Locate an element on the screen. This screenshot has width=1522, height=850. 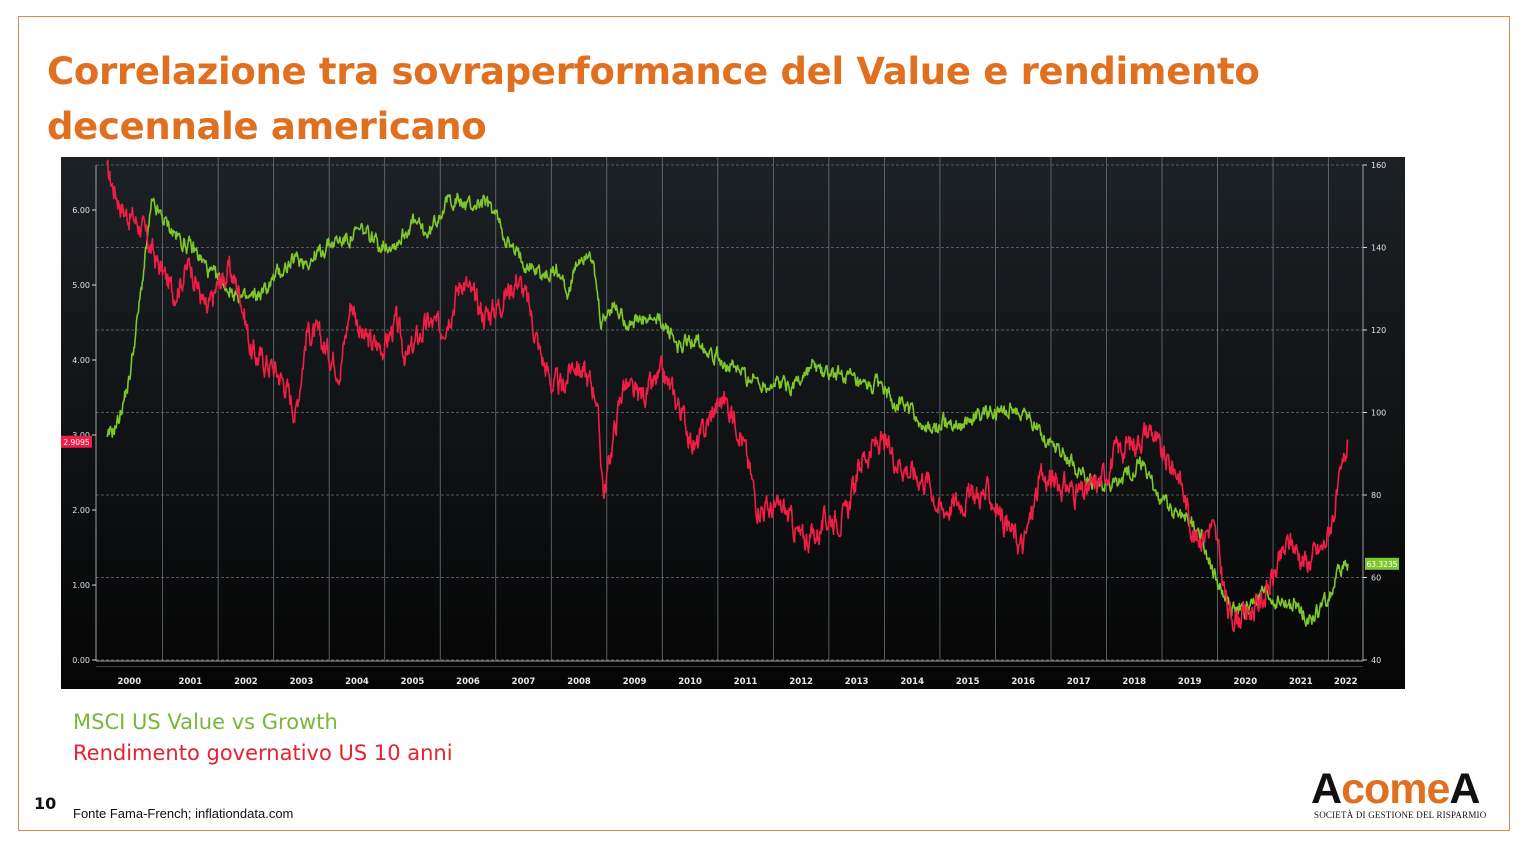
legend-us-10y-yield: Rendimento governativo US 10 anni is located at coordinates (263, 753).